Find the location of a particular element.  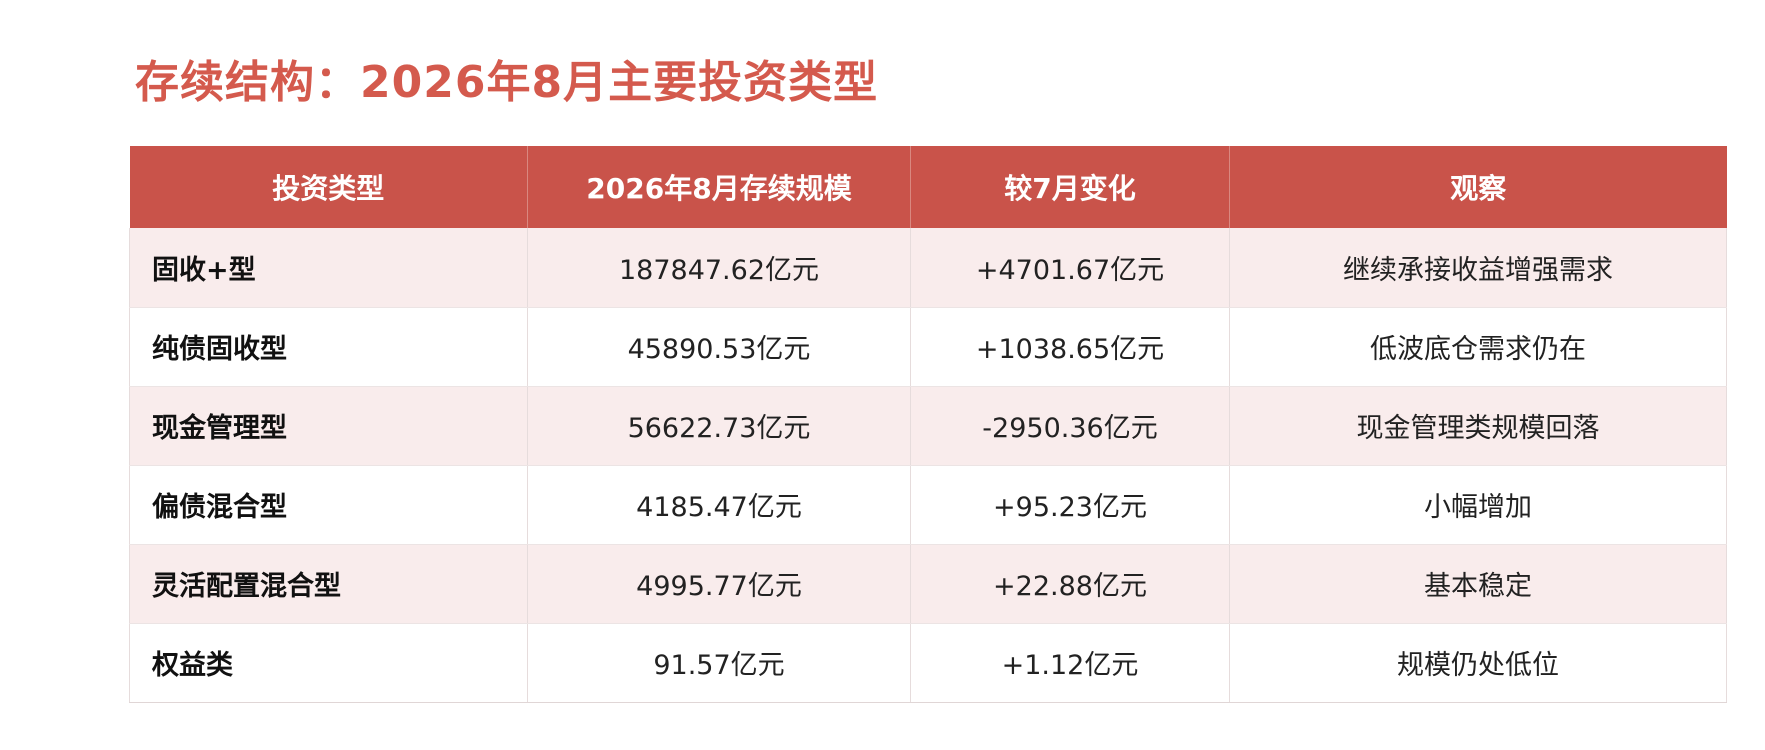

header-scale: 2026年8月存续规模 is located at coordinates (719, 187).